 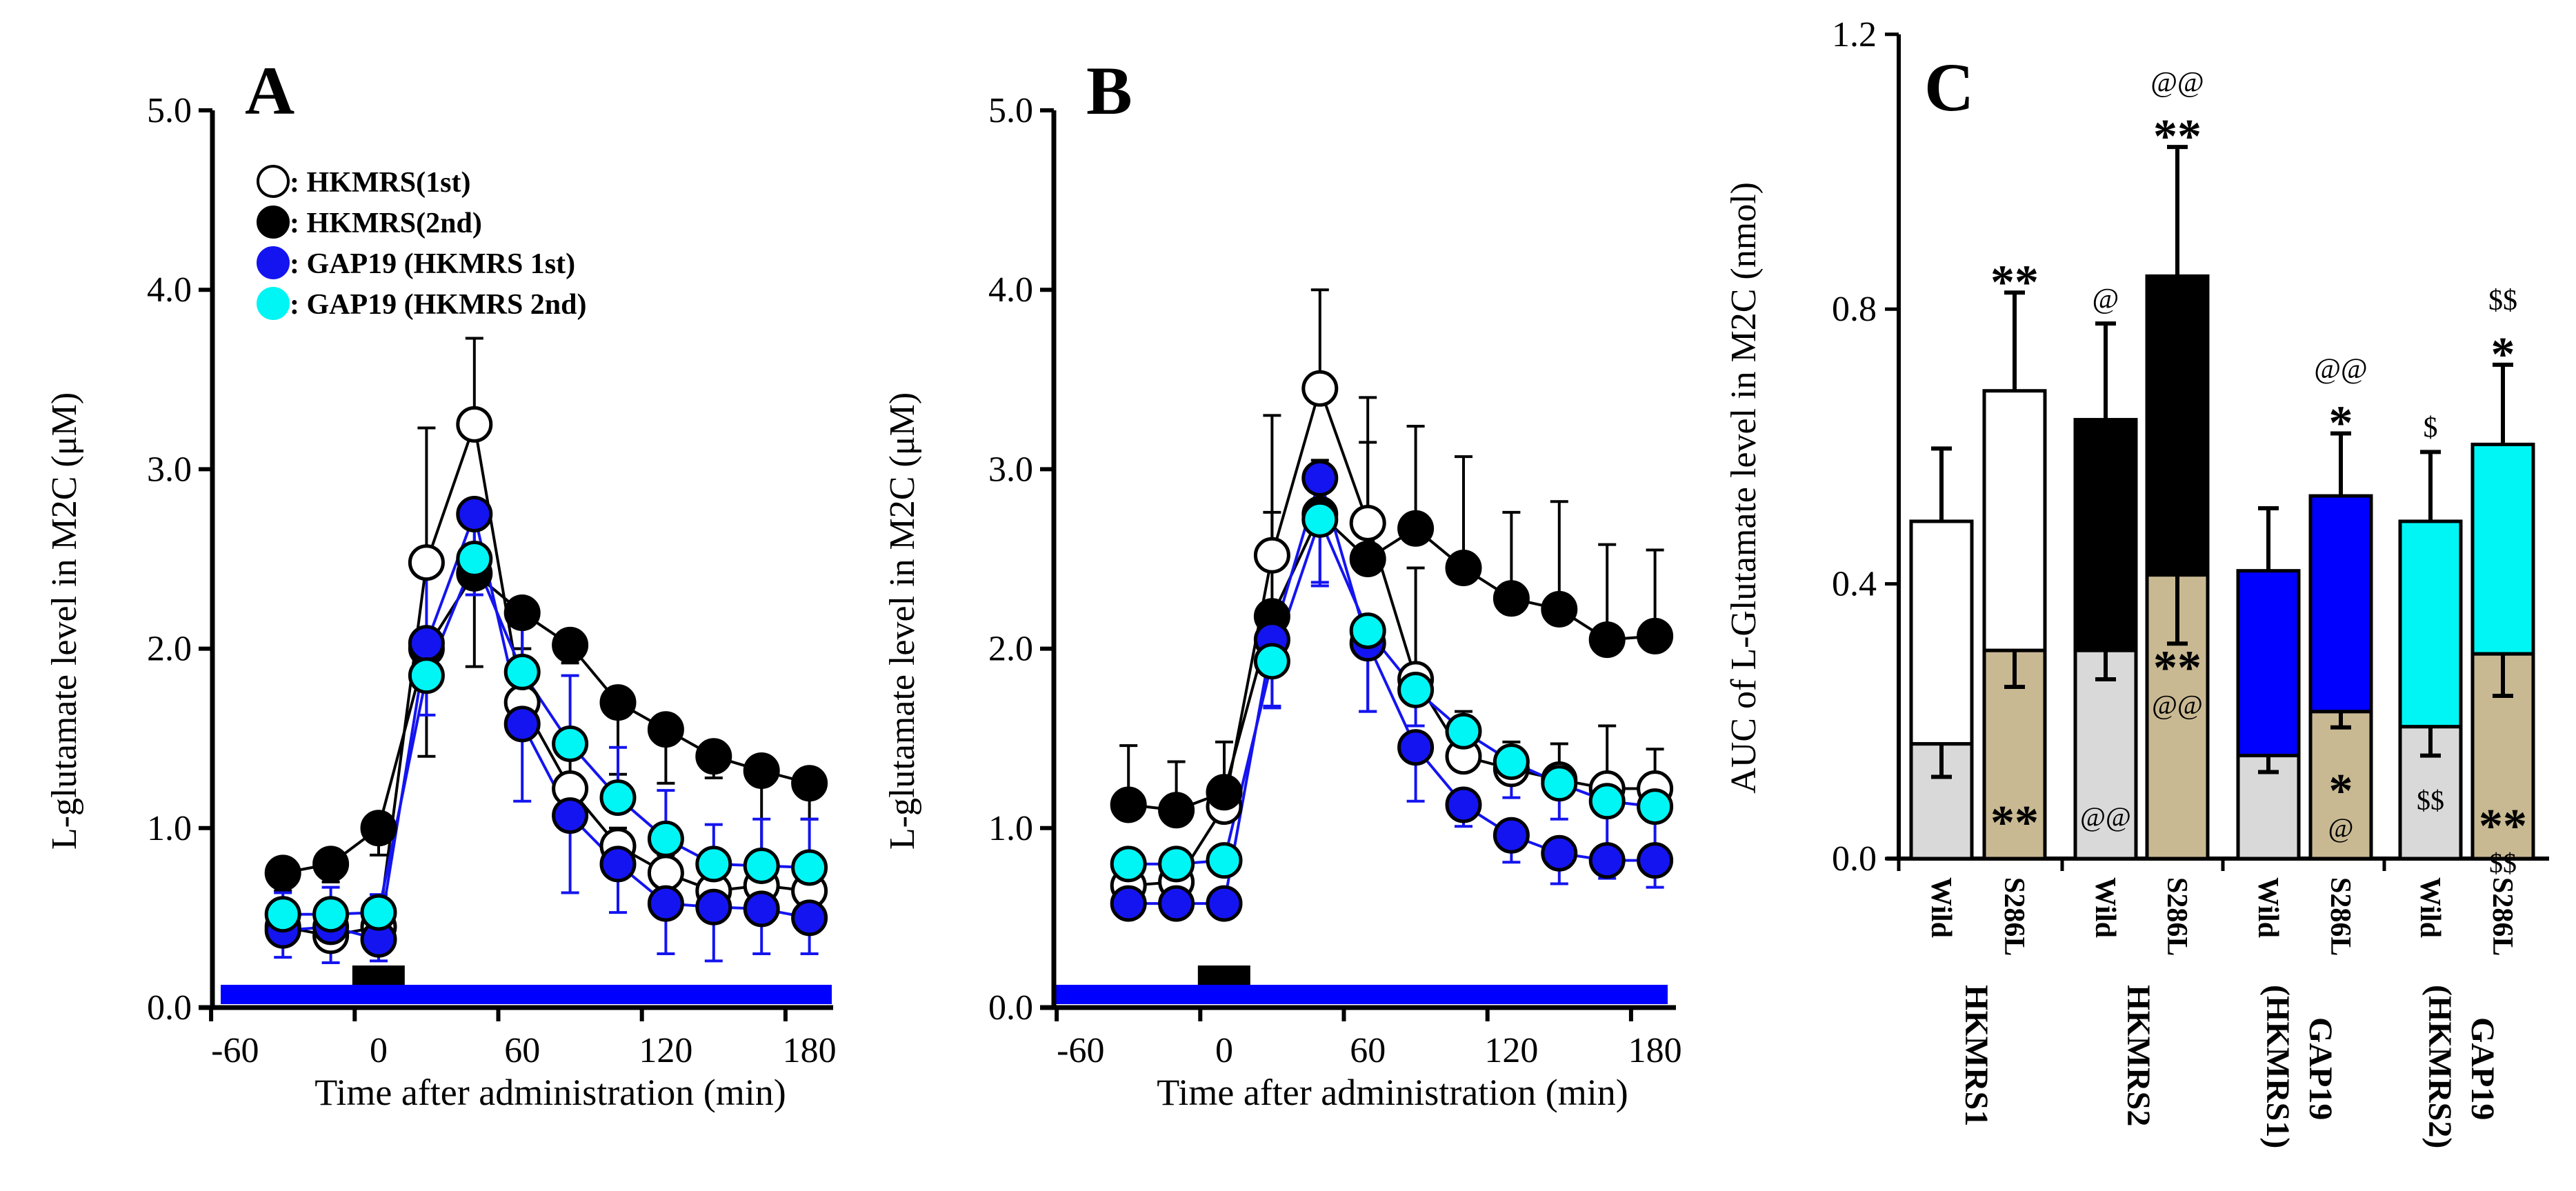 What do you see at coordinates (1854, 34) in the screenshot?
I see `y-tick-label: 1.2` at bounding box center [1854, 34].